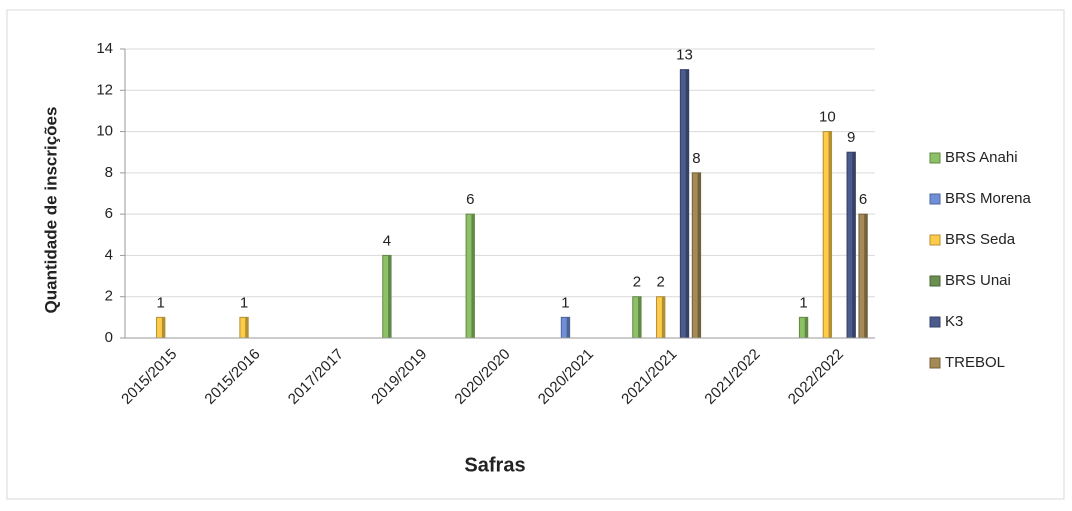  What do you see at coordinates (954, 321) in the screenshot?
I see `legend-label: K3` at bounding box center [954, 321].